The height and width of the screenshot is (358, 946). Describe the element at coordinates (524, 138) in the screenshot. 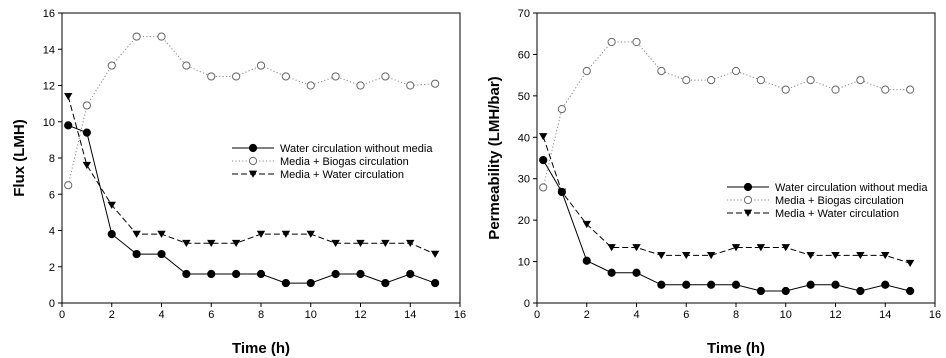

I see `y-tick-label: 40` at that location.